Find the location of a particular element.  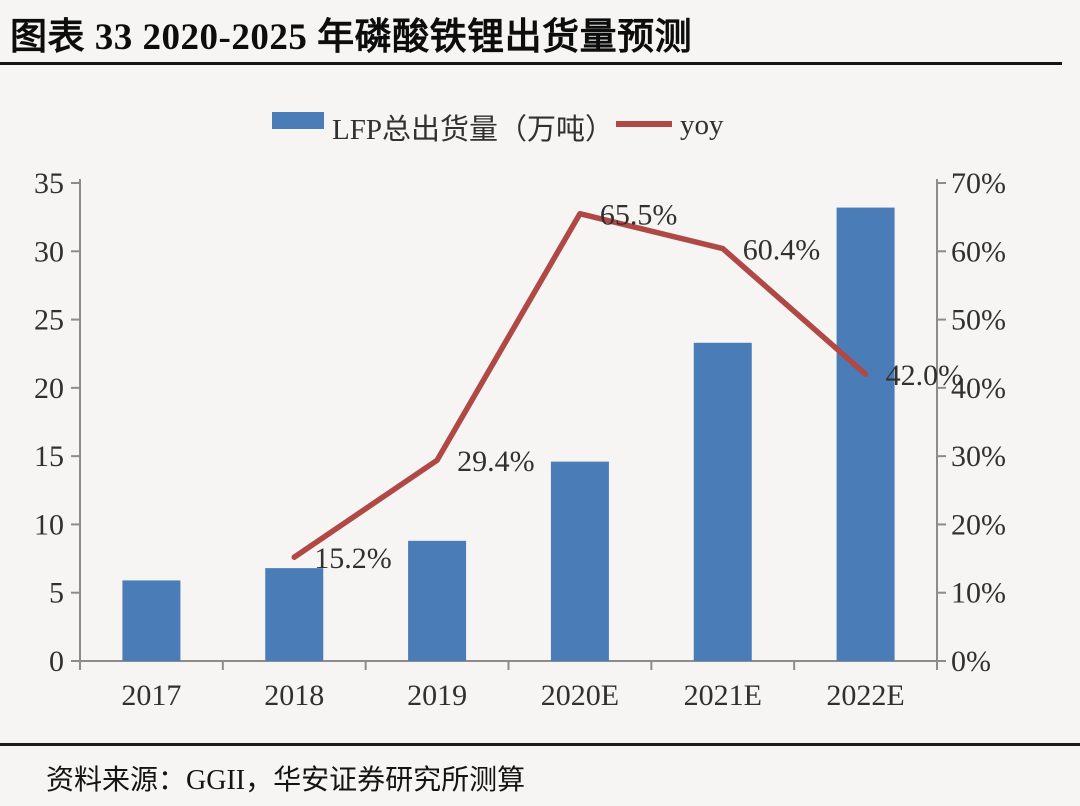

left-axis-tick-label: 15 is located at coordinates (49, 456).